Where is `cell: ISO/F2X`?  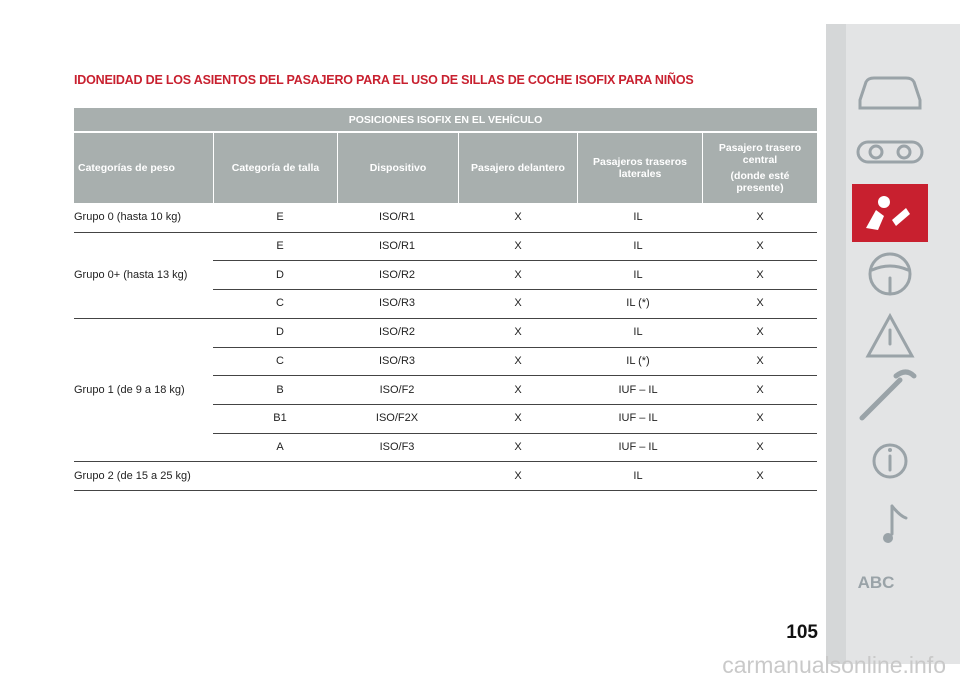
cell: ISO/F2X is located at coordinates (397, 418).